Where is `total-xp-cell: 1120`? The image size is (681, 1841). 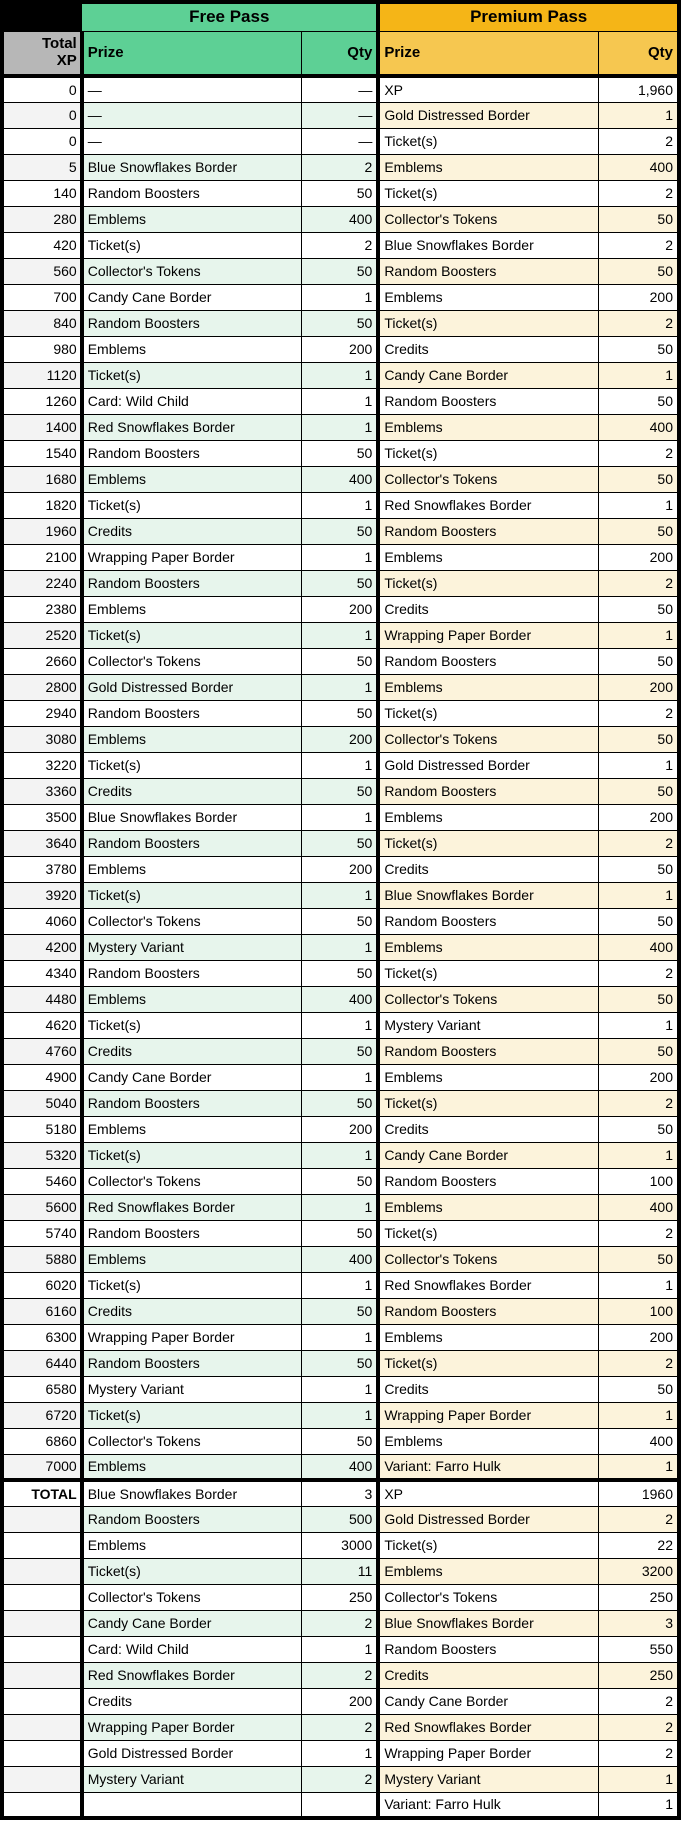 total-xp-cell: 1120 is located at coordinates (42, 375).